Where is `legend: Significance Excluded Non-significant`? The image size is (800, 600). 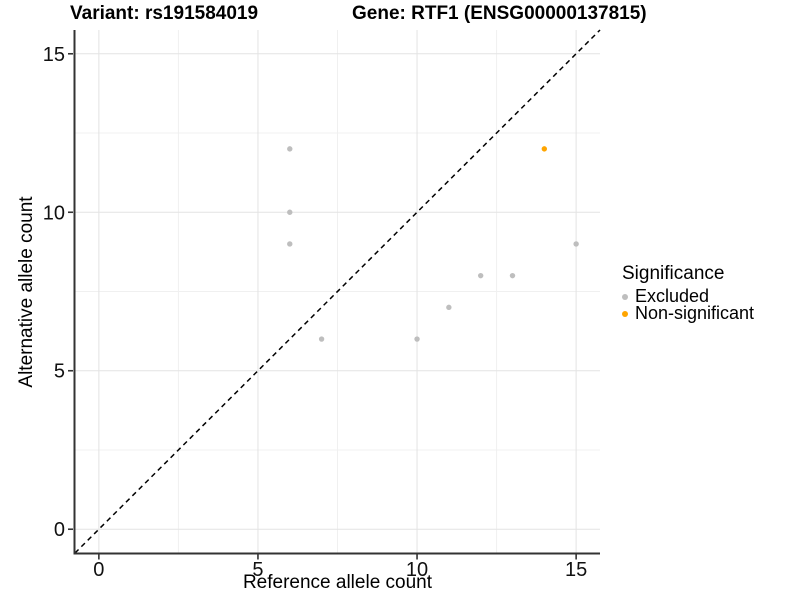 legend: Significance Excluded Non-significant is located at coordinates (688, 293).